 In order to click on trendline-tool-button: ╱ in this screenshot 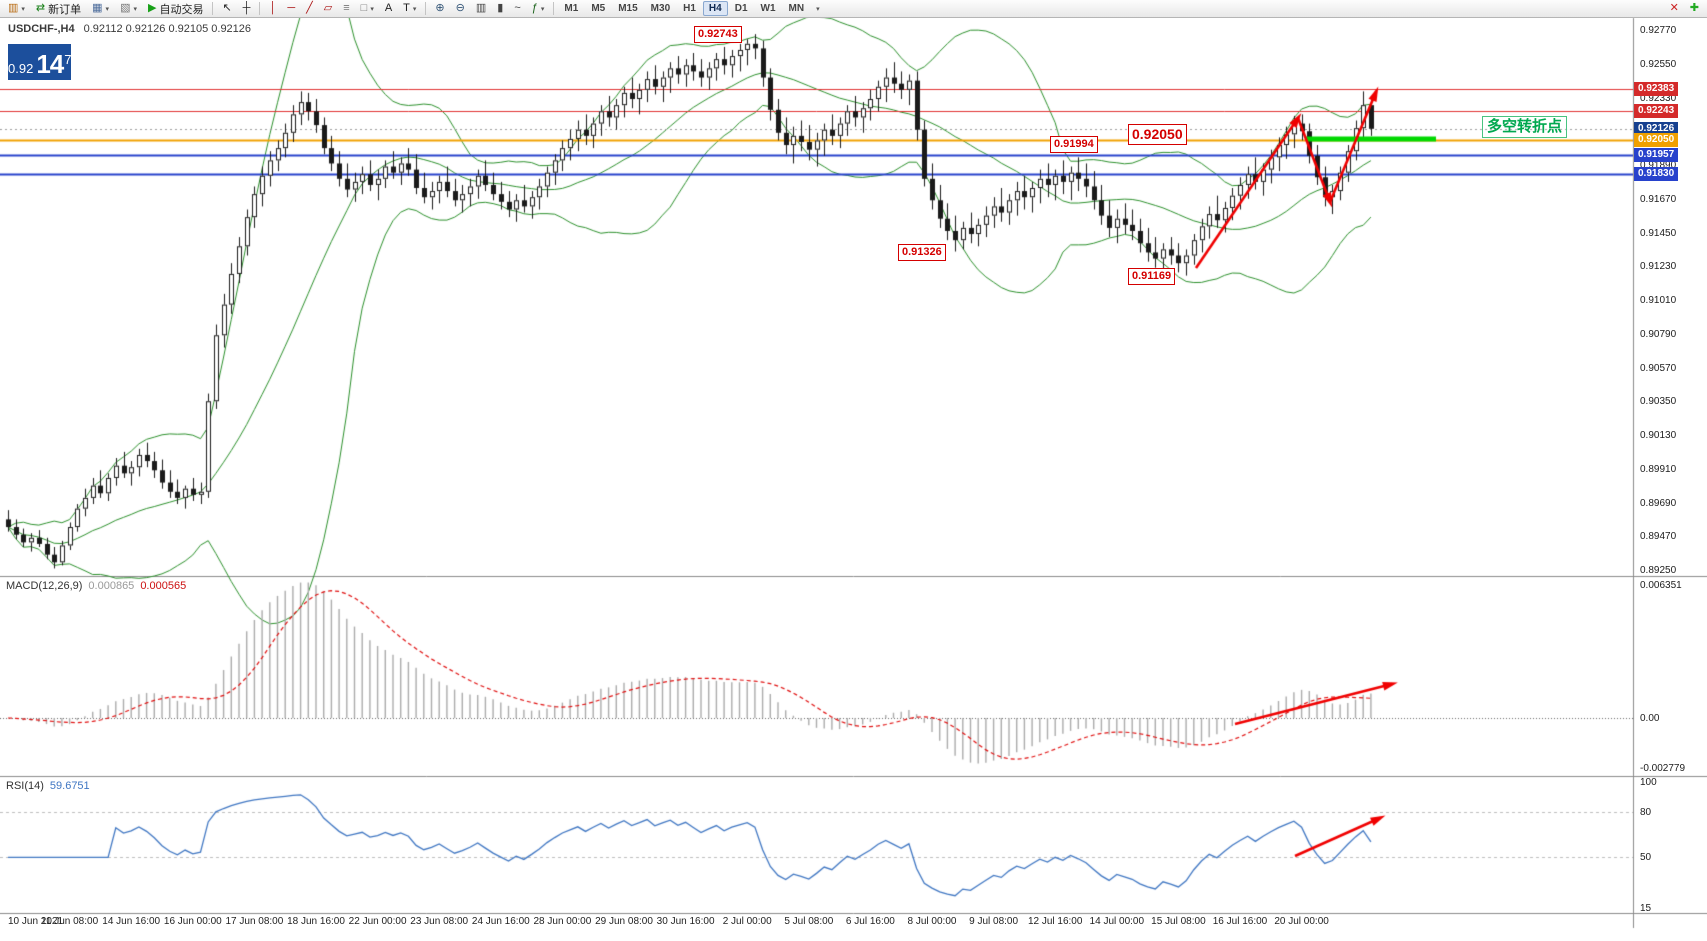, I will do `click(309, 9)`.